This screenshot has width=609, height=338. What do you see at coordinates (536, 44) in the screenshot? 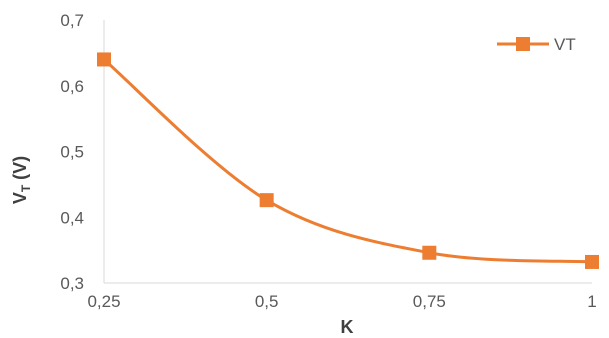
I see `legend: VT` at bounding box center [536, 44].